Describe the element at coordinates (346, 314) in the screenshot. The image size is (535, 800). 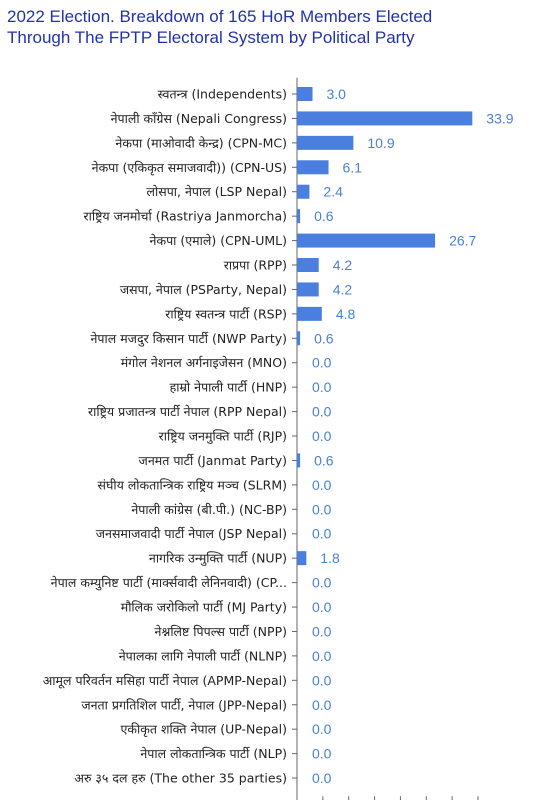
I see `value-label: 4.8` at that location.